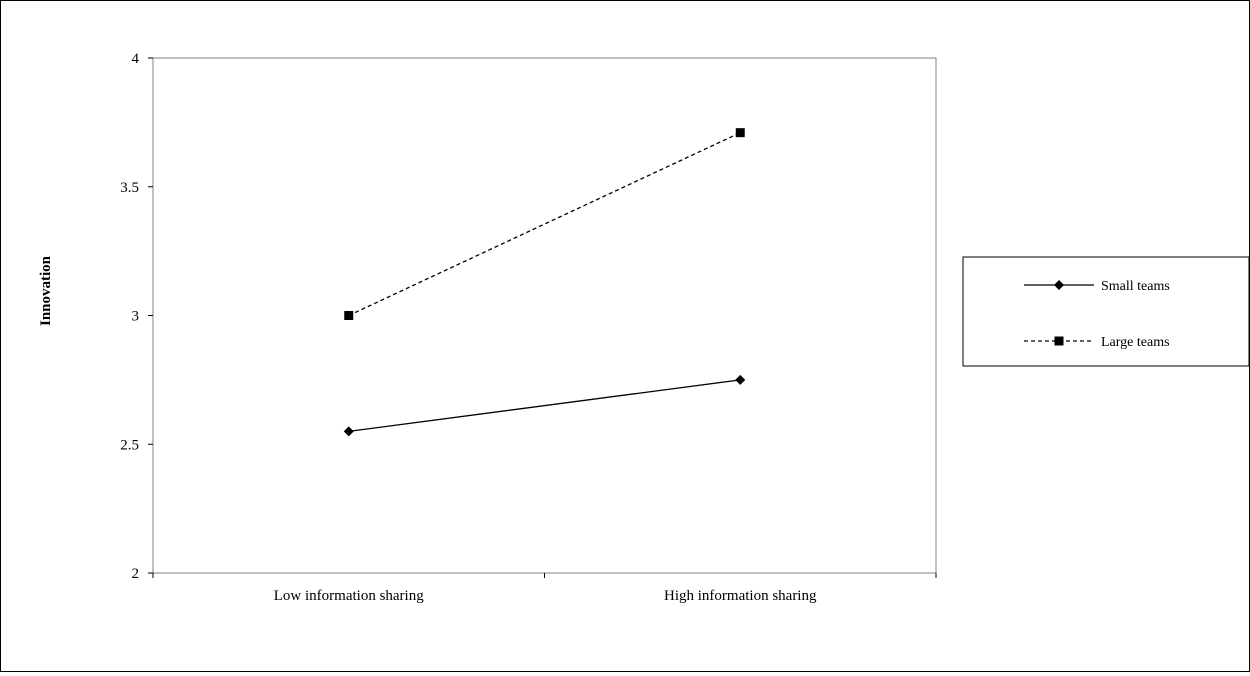 The width and height of the screenshot is (1250, 676). What do you see at coordinates (1059, 341) in the screenshot?
I see `legend-marker-large-teams` at bounding box center [1059, 341].